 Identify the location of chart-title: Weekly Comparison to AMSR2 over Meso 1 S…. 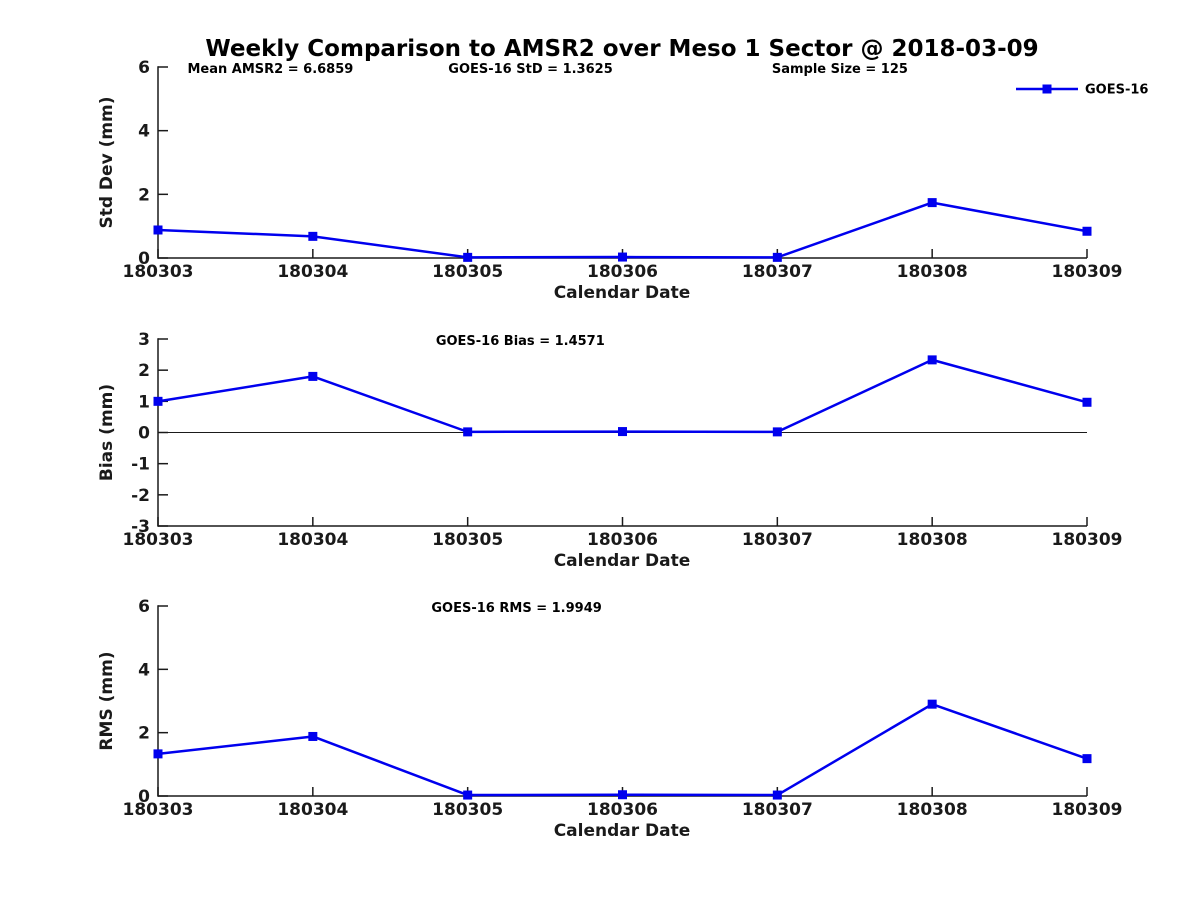
(621, 49).